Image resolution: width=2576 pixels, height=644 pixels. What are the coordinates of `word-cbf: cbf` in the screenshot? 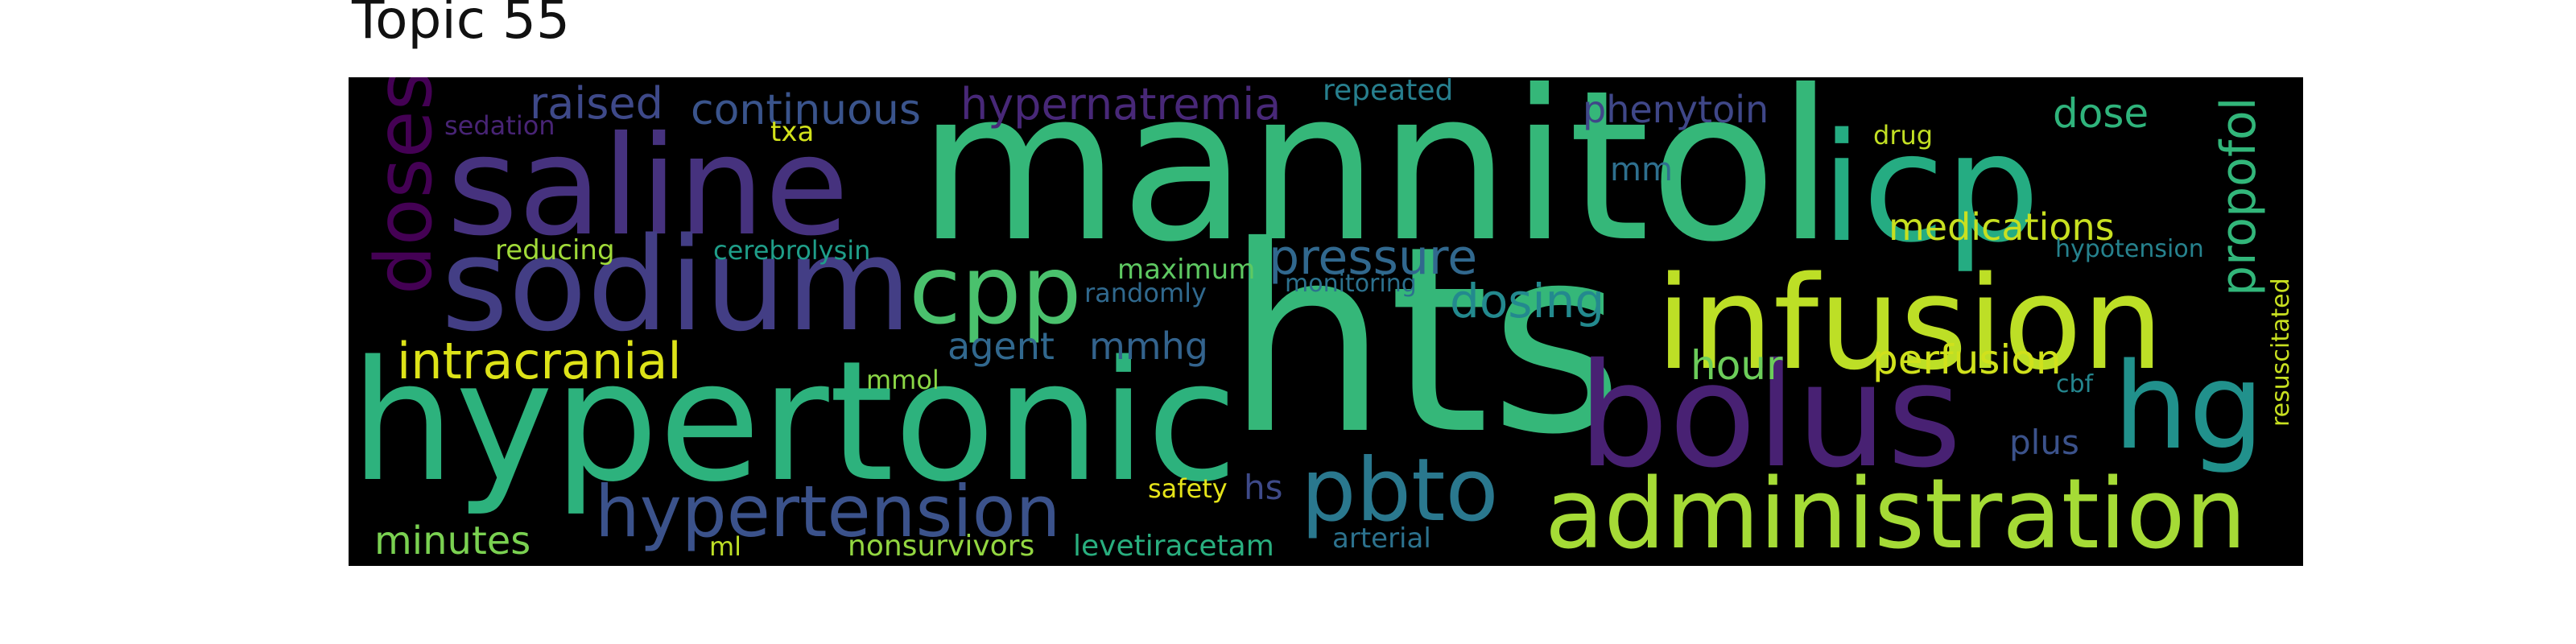 It's located at (2075, 384).